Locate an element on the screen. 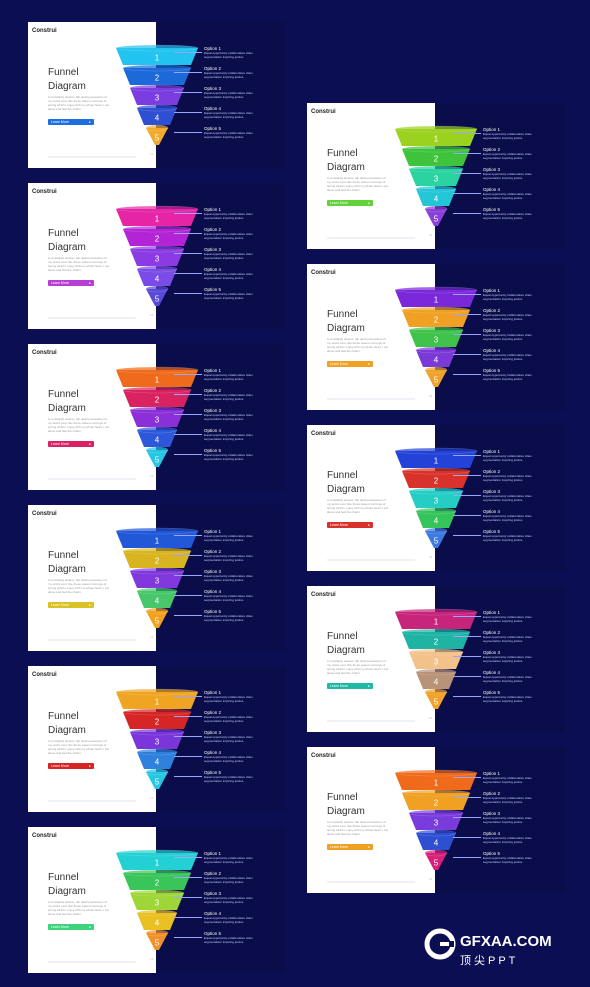 This screenshot has width=590, height=987. option-title: Option 4 is located at coordinates (492, 189).